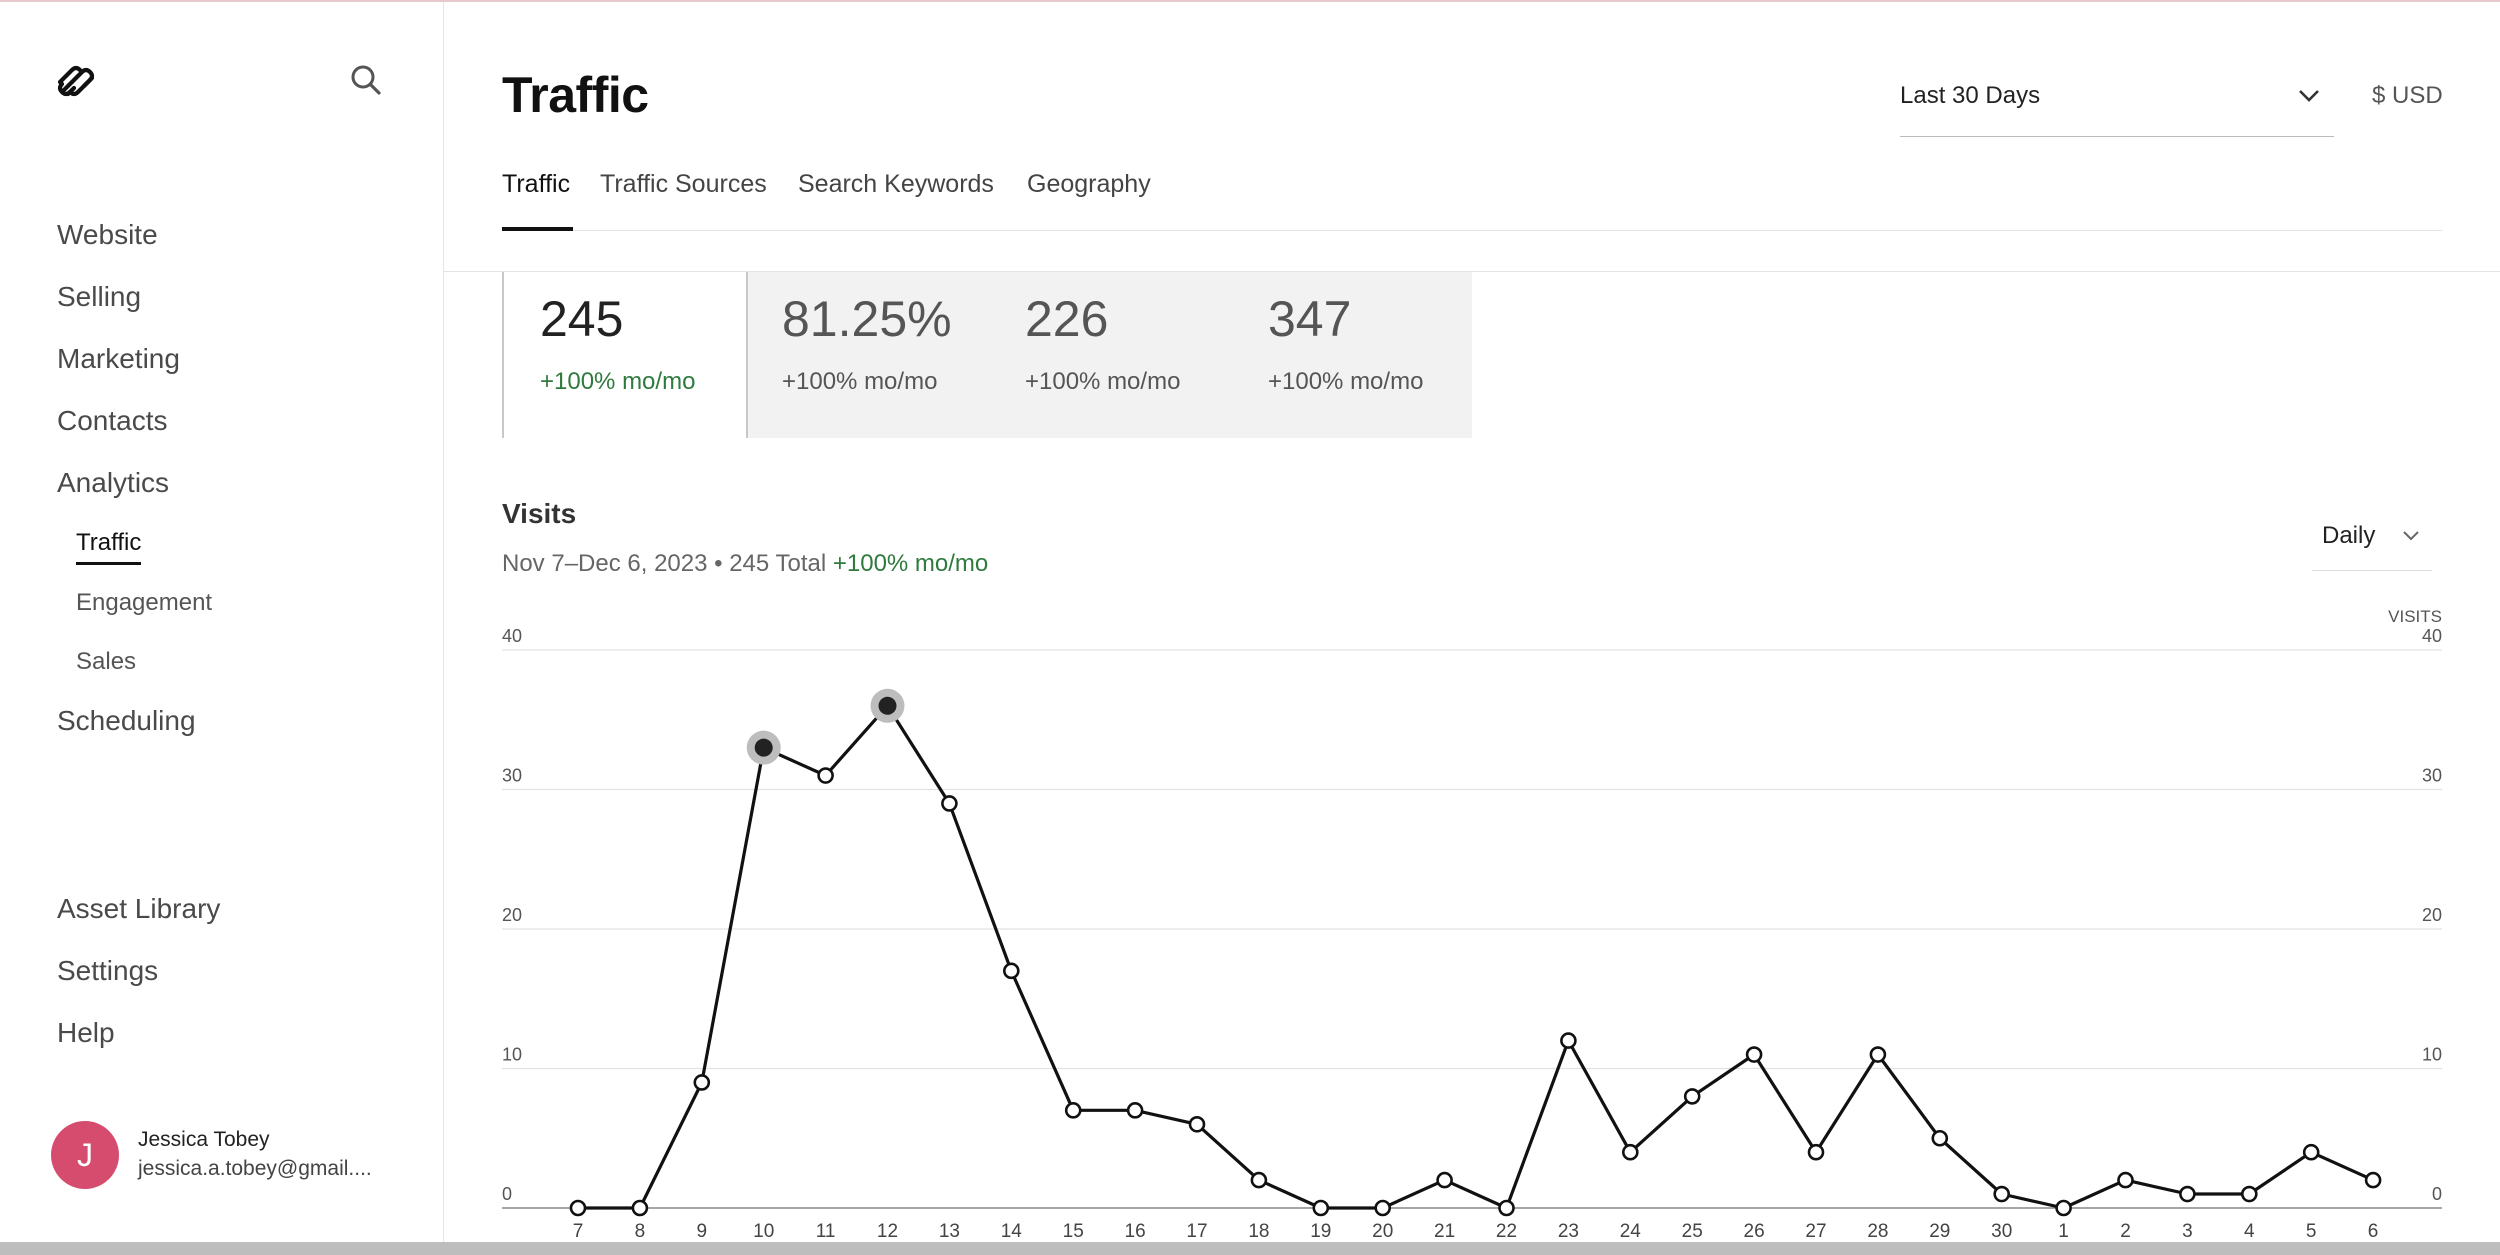 This screenshot has width=2500, height=1255. Describe the element at coordinates (139, 908) in the screenshot. I see `sidebar-item-asset-library: Asset Library` at that location.